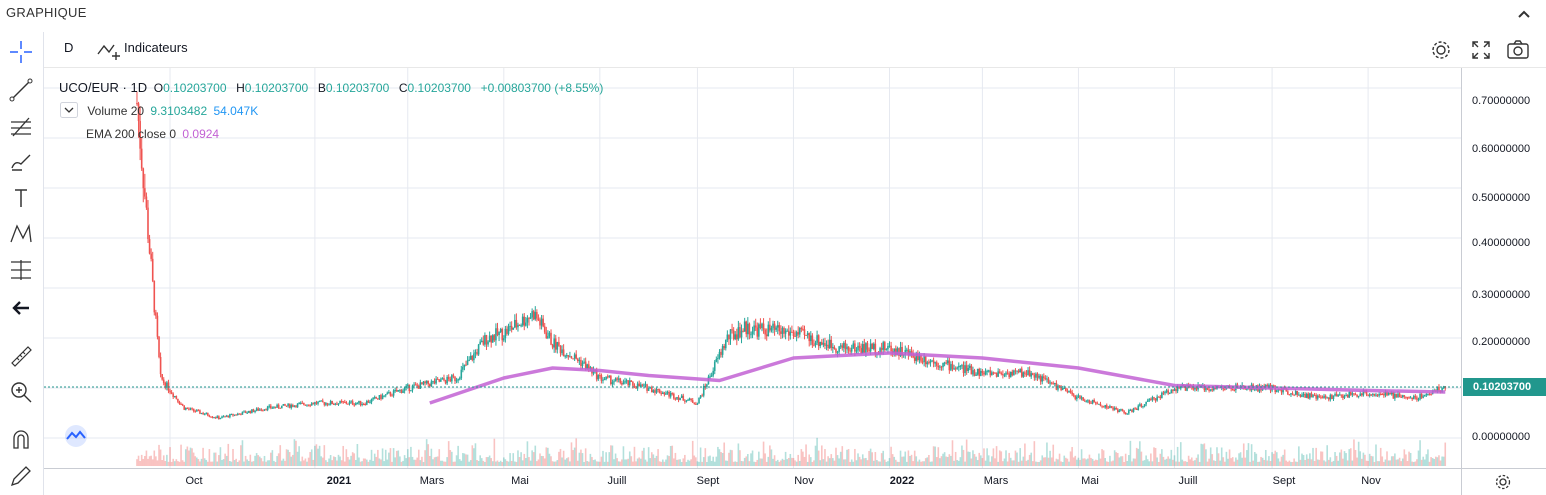  Describe the element at coordinates (21, 126) in the screenshot. I see `fib-icon` at that location.